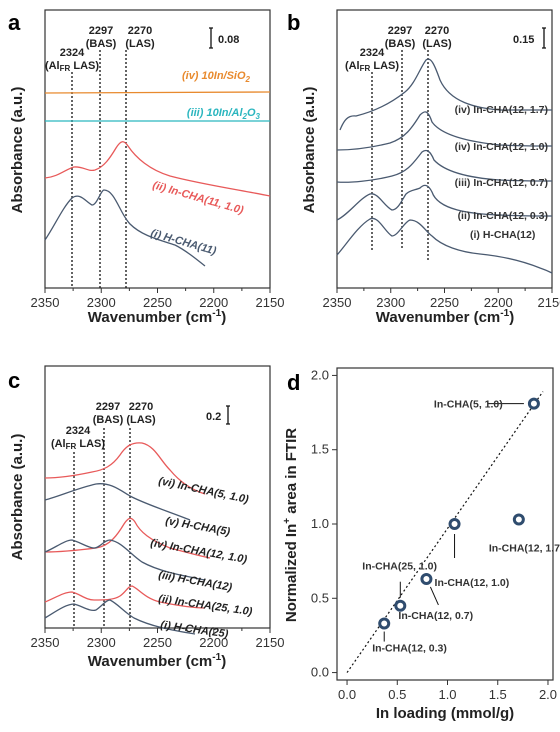 This screenshot has height=732, width=560. I want to click on x-tick-label: 1.0, so click(447, 694).